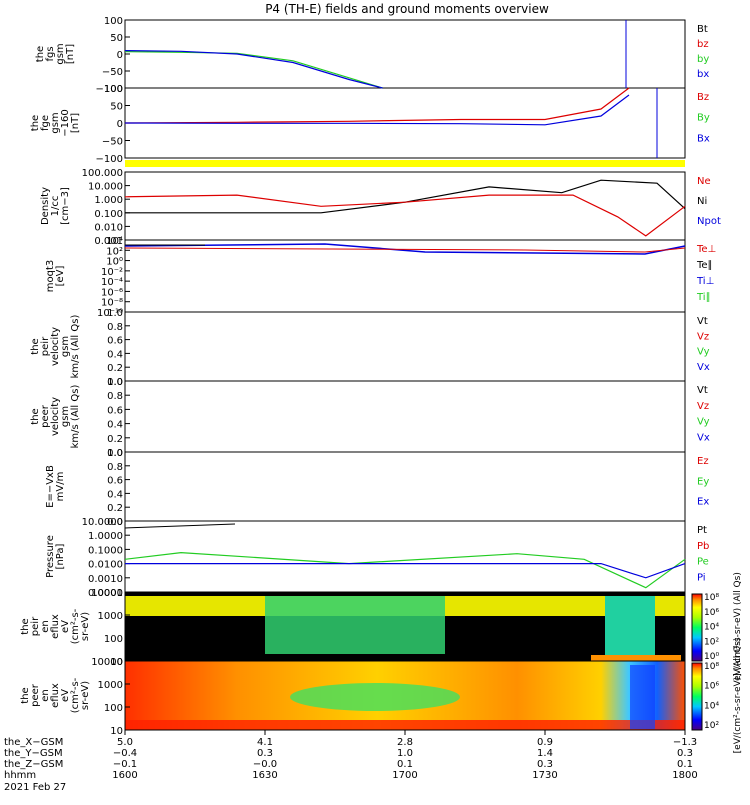 Image resolution: width=750 pixels, height=805 pixels. Describe the element at coordinates (711, 642) in the screenshot. I see `colorbar-peir-tick: 10²` at that location.